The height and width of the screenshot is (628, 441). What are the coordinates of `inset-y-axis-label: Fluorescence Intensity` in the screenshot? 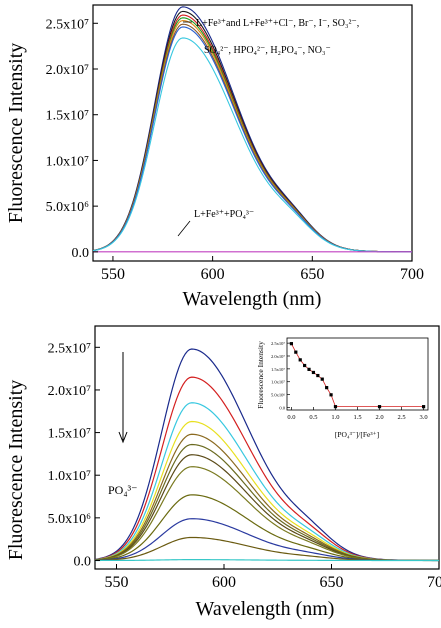 It's located at (260, 375).